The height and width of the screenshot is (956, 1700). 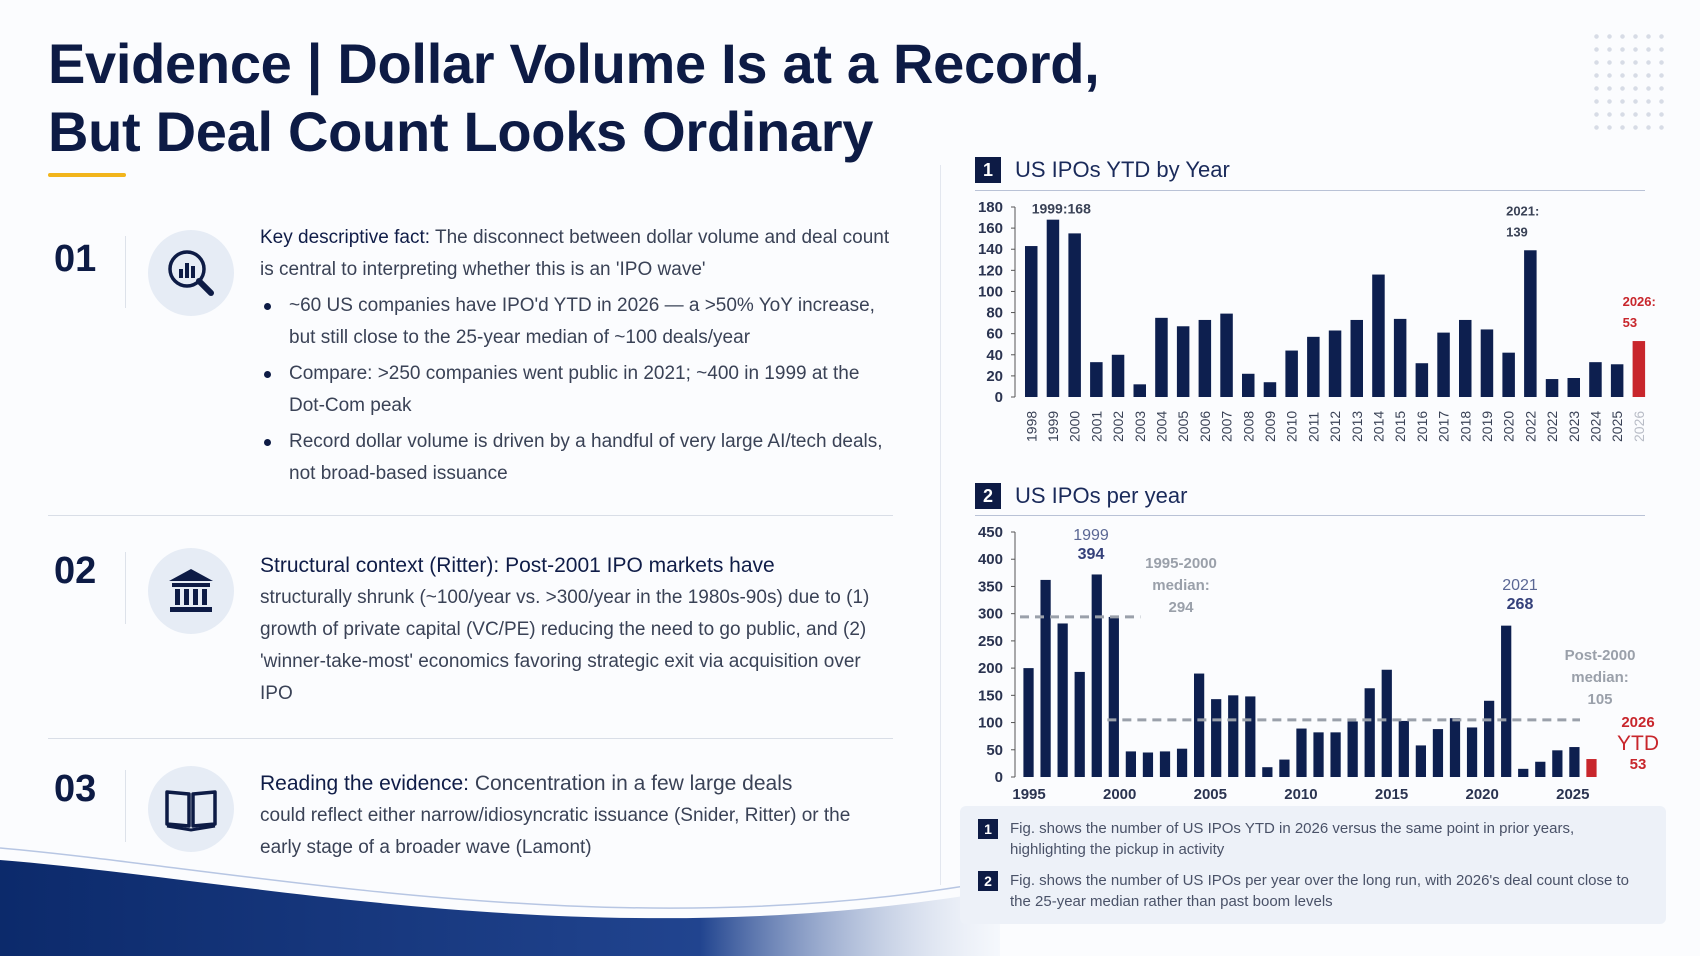 I want to click on chart1-x-tick: 2013, so click(x=1357, y=426).